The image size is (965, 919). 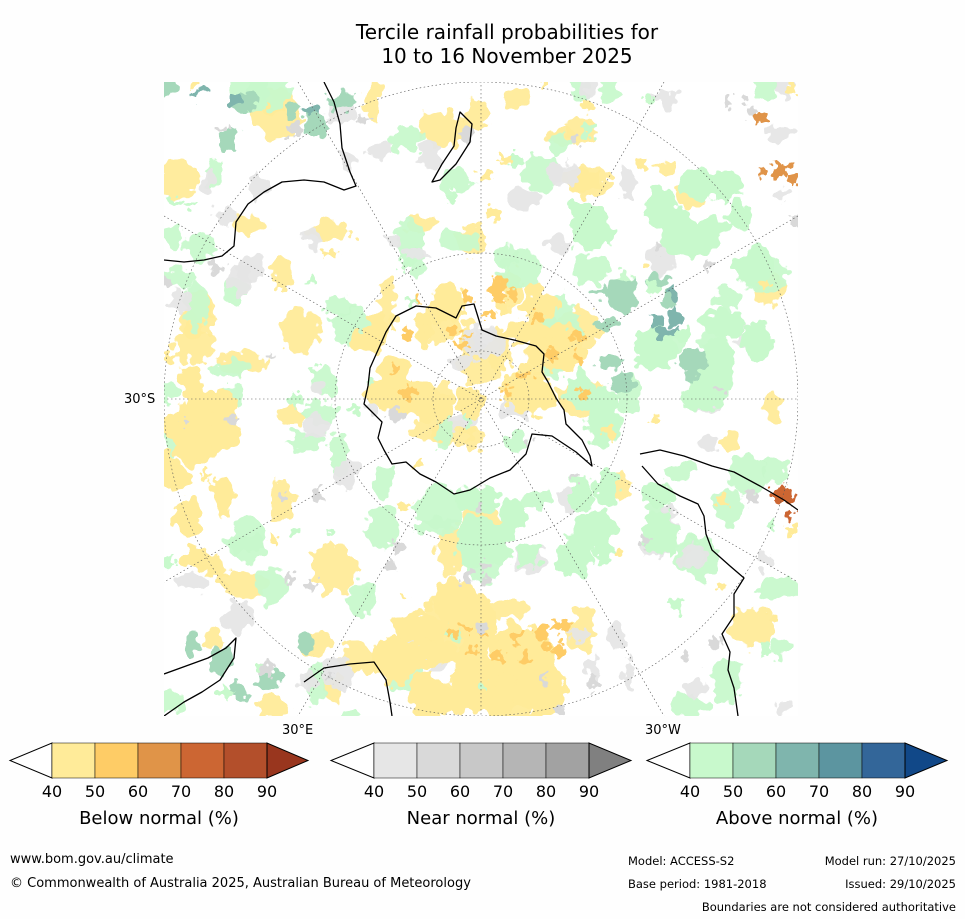 I want to click on new-zealand-coast, so click(x=452, y=147).